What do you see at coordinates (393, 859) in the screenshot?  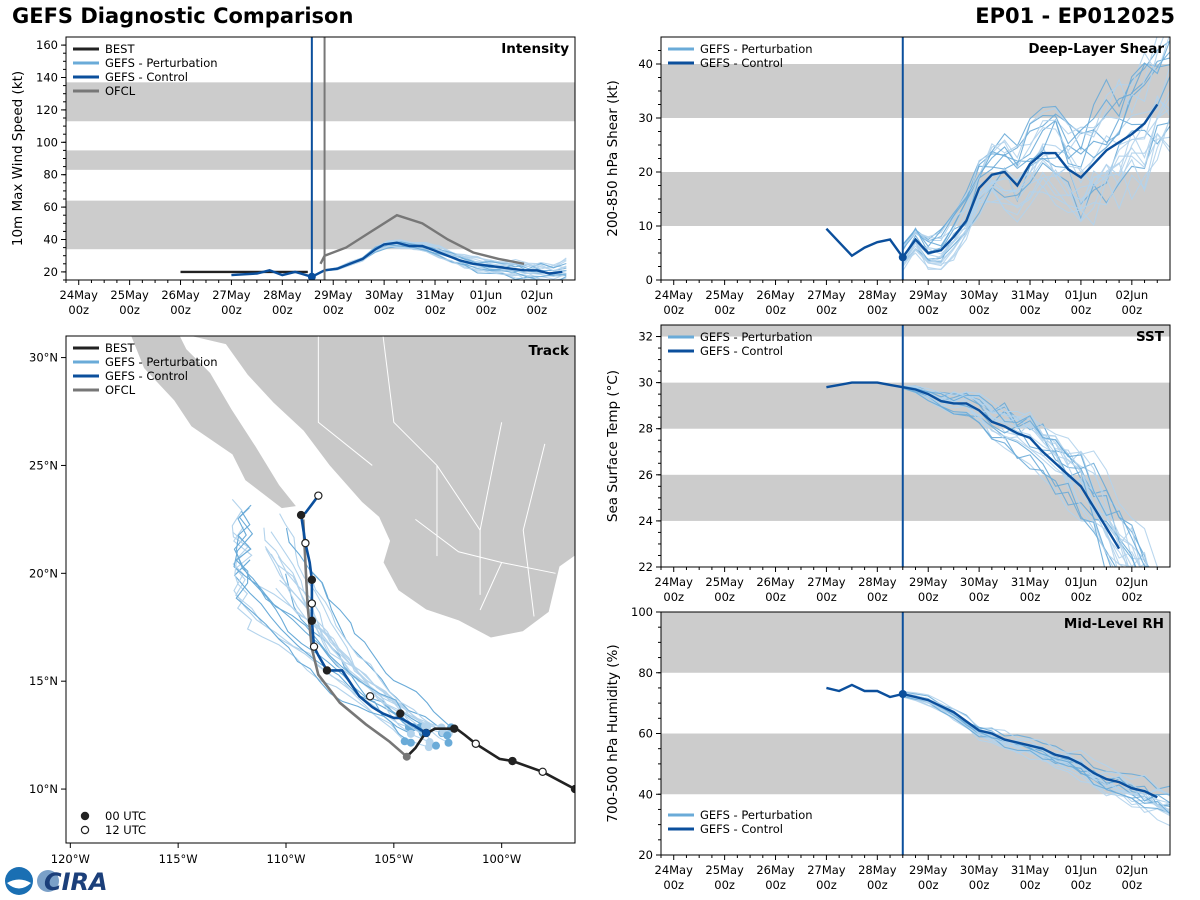 I see `lon-tick-label: 105°W` at bounding box center [393, 859].